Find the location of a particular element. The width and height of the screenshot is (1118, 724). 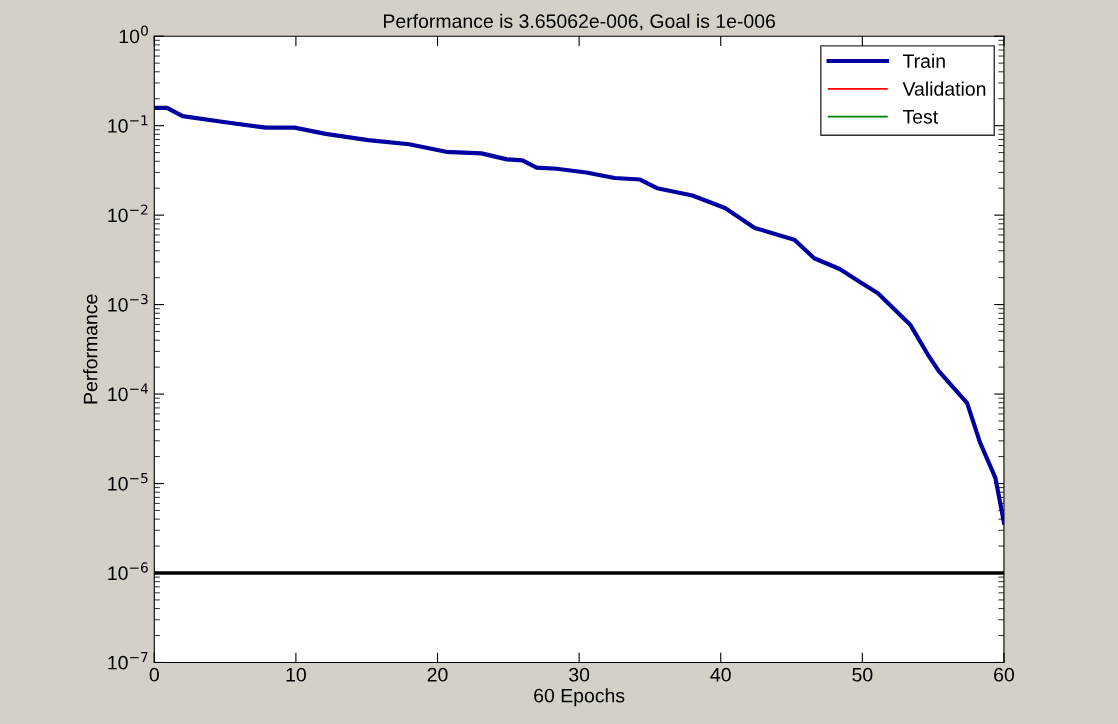

x-axis-title: 60 Epochs is located at coordinates (579, 697).